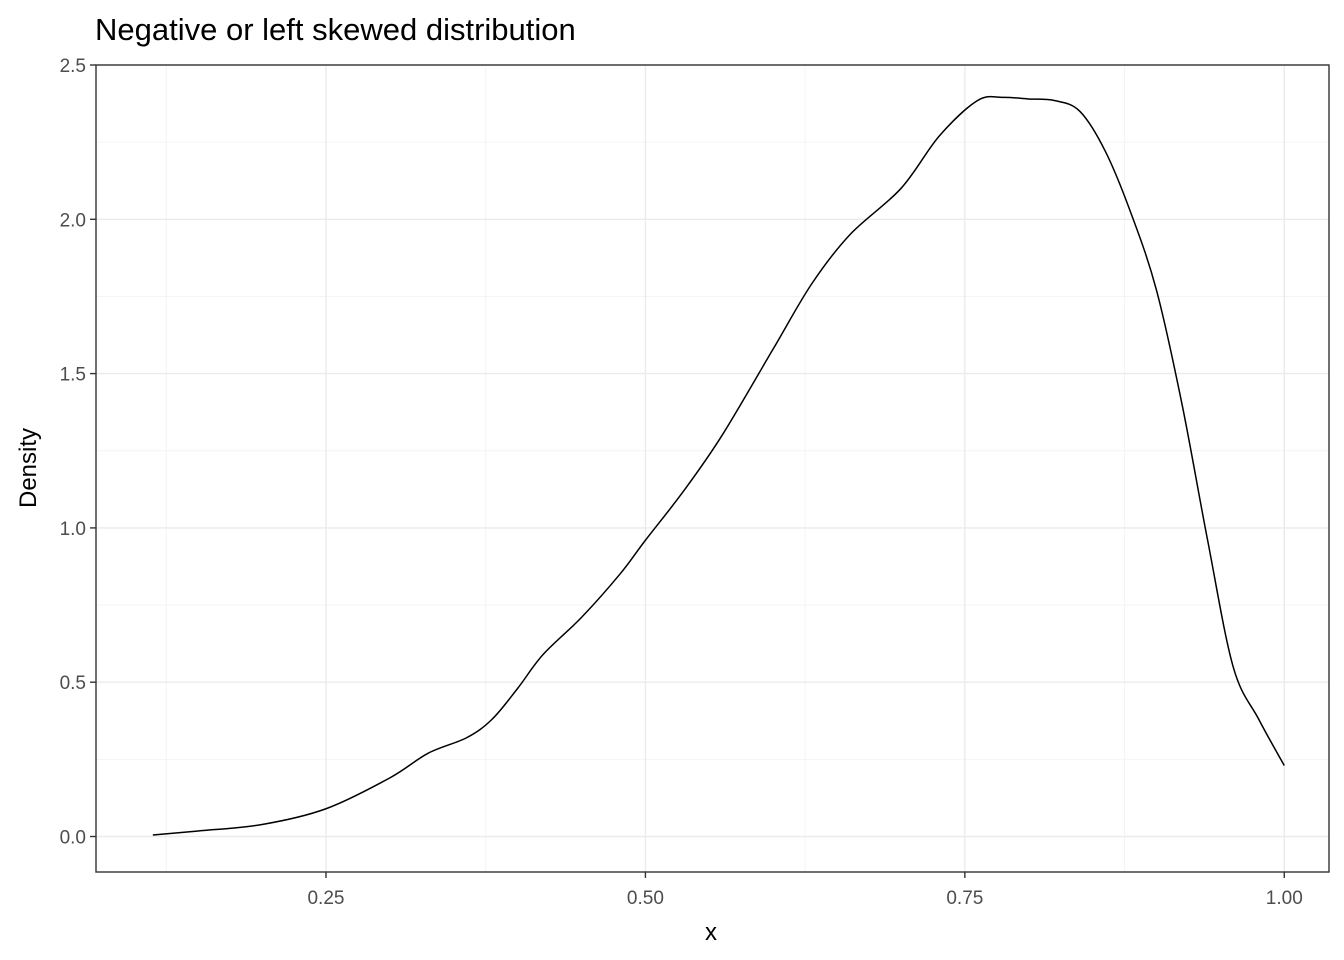 Image resolution: width=1344 pixels, height=960 pixels. I want to click on y-tick-label: 2.0, so click(73, 220).